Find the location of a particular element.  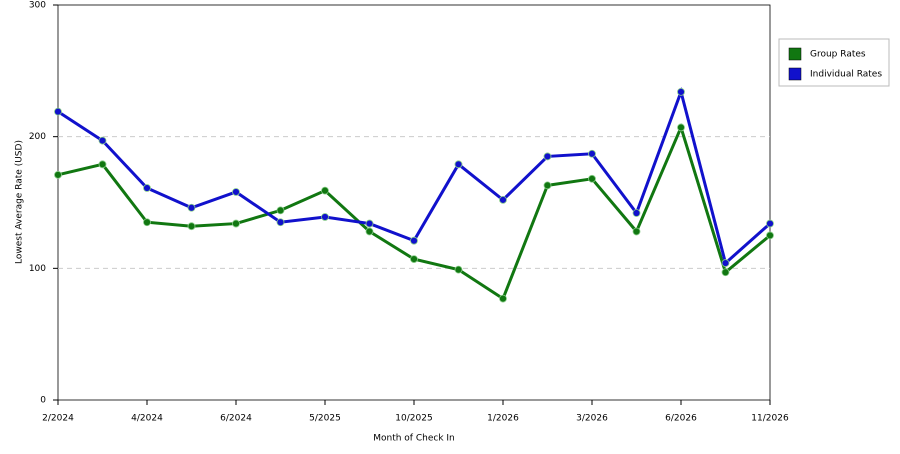

x-tick-label: 6/2026 is located at coordinates (681, 419).